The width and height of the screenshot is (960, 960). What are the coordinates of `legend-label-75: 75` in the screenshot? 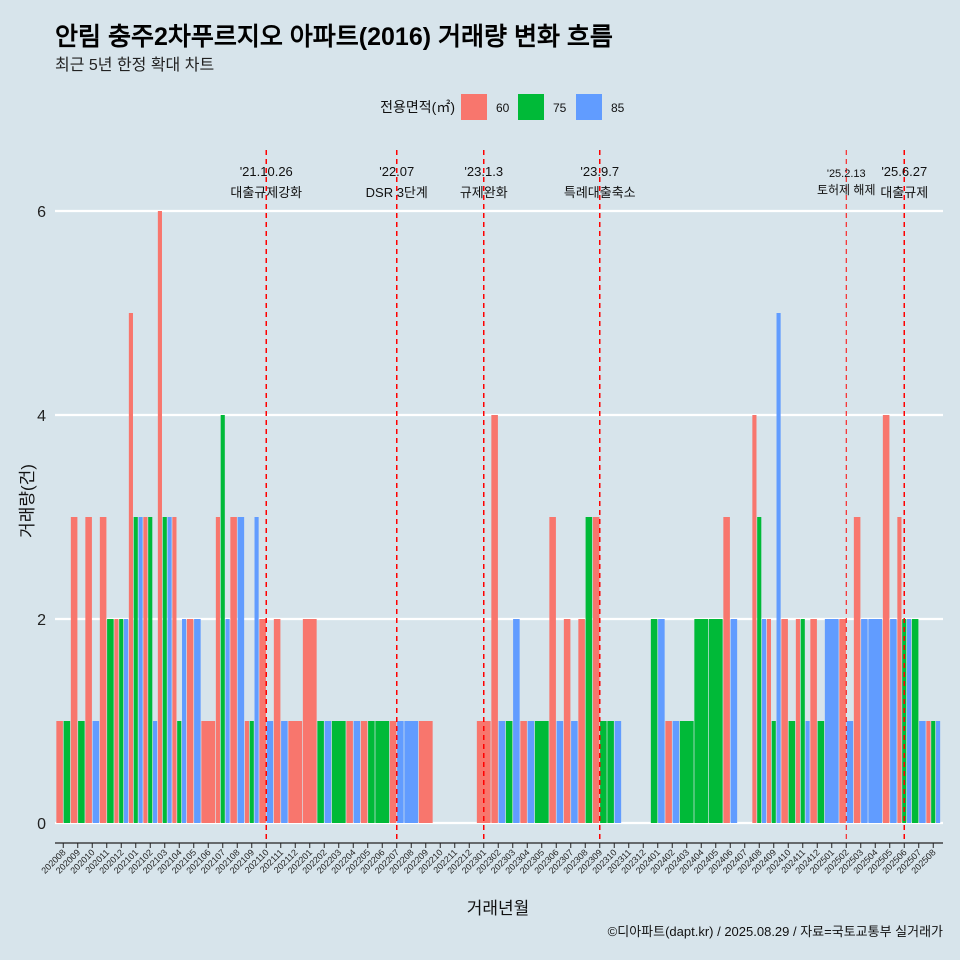 It's located at (560, 108).